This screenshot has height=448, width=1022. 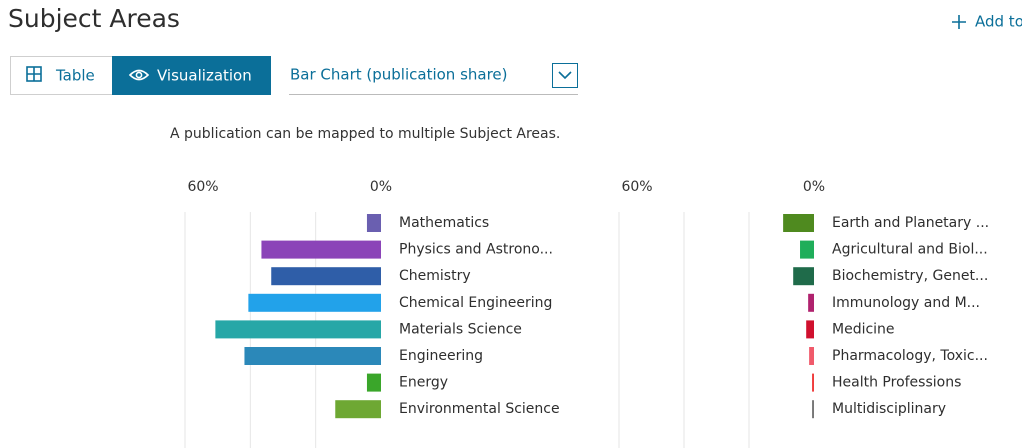 What do you see at coordinates (998, 22) in the screenshot?
I see `add-to-label: Add to` at bounding box center [998, 22].